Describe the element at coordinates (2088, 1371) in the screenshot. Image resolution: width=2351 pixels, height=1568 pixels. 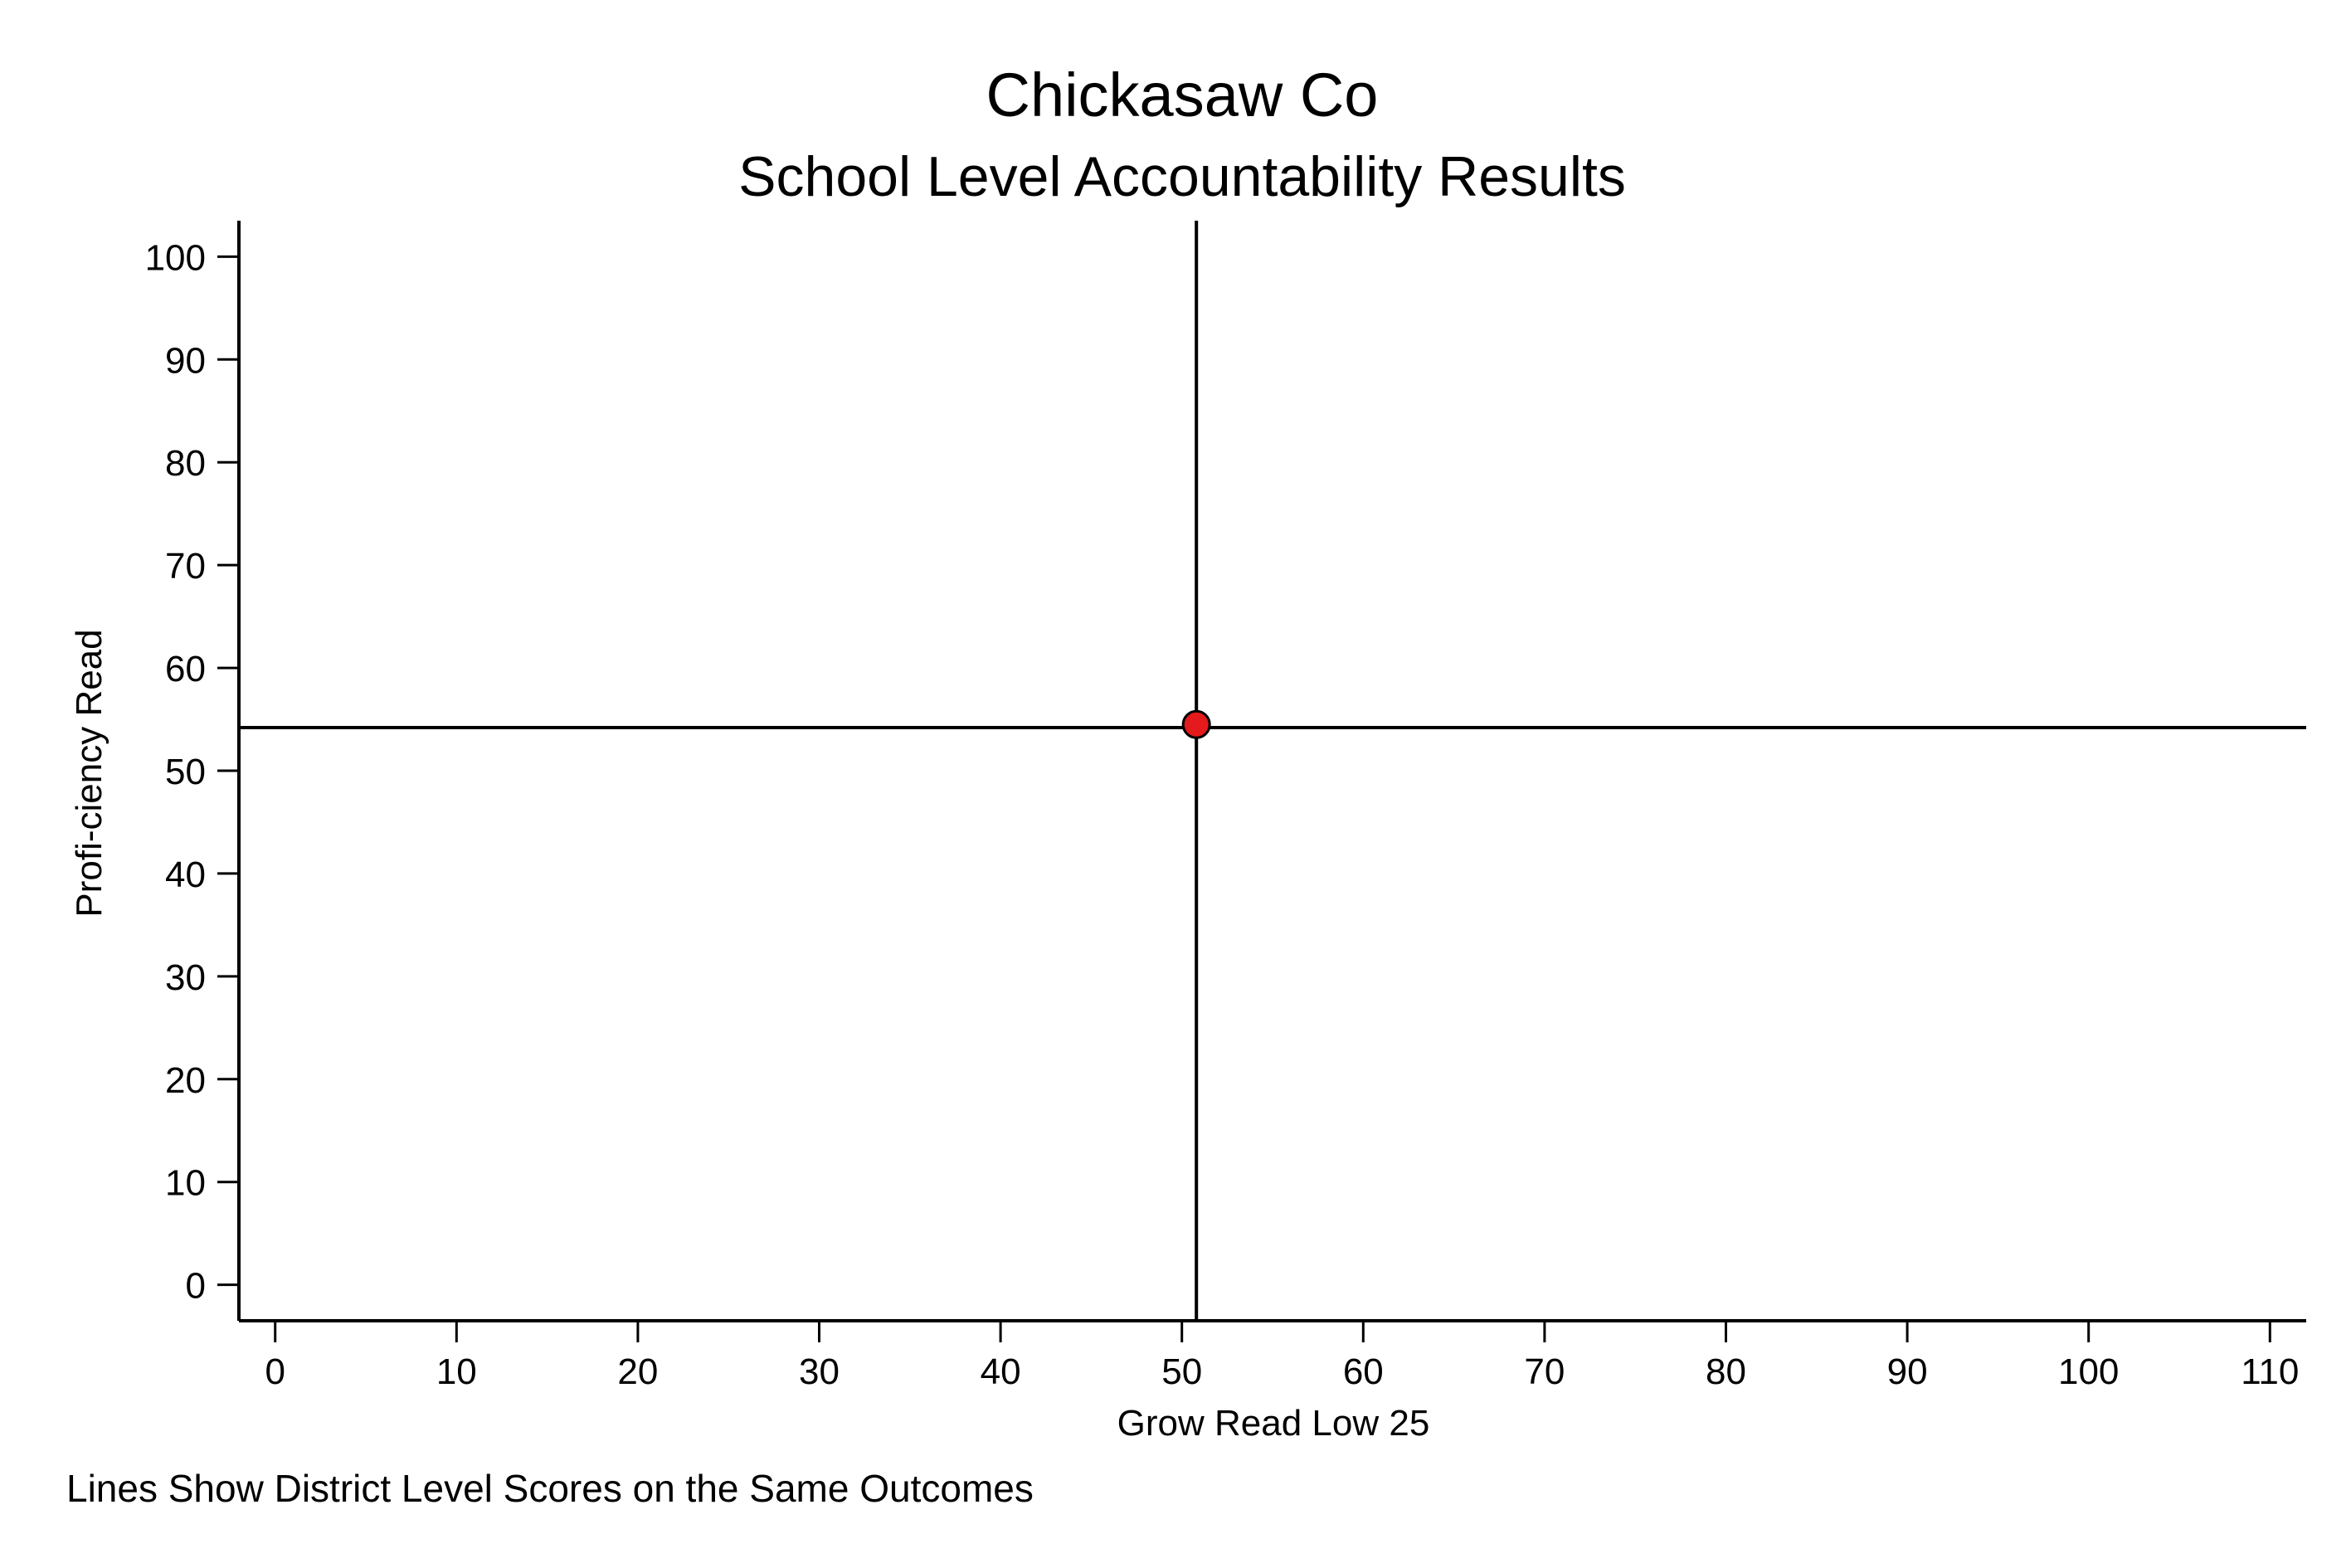
I see `x-tick-label-100: 100` at that location.